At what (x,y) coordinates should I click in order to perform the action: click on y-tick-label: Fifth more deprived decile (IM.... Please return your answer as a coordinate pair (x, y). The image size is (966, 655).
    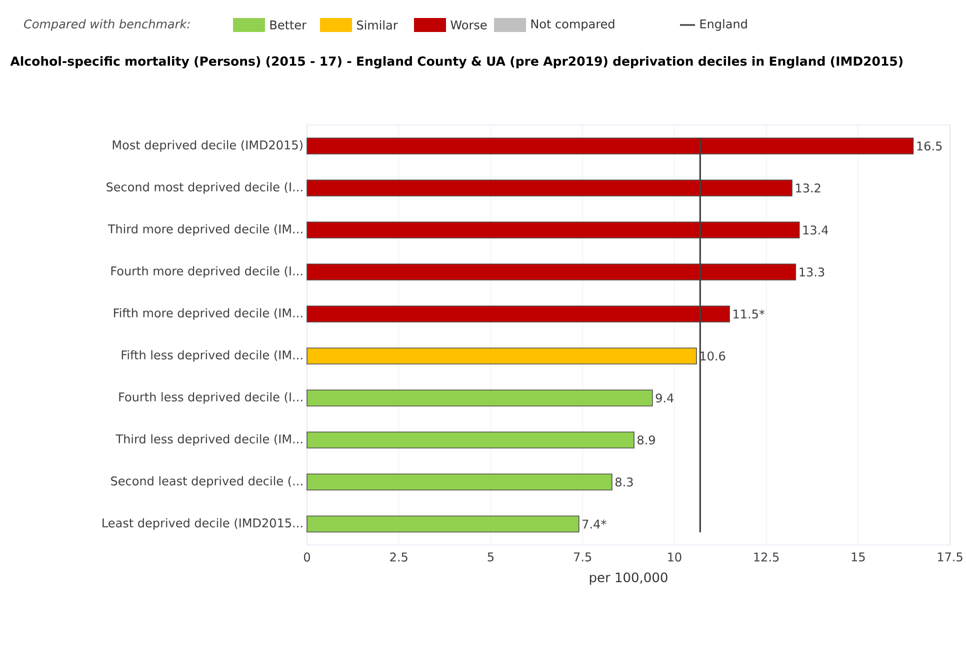
    Looking at the image, I should click on (208, 314).